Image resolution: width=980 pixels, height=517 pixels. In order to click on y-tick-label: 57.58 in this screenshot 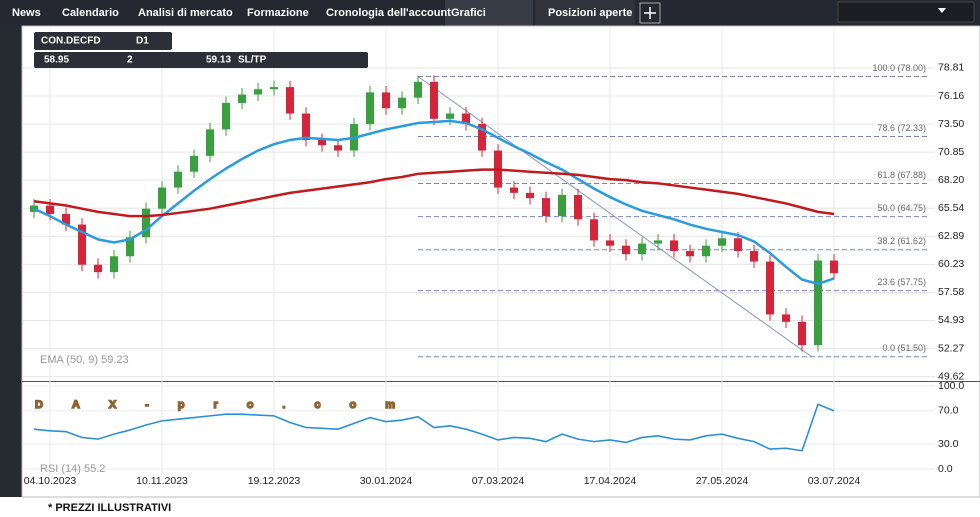, I will do `click(951, 292)`.